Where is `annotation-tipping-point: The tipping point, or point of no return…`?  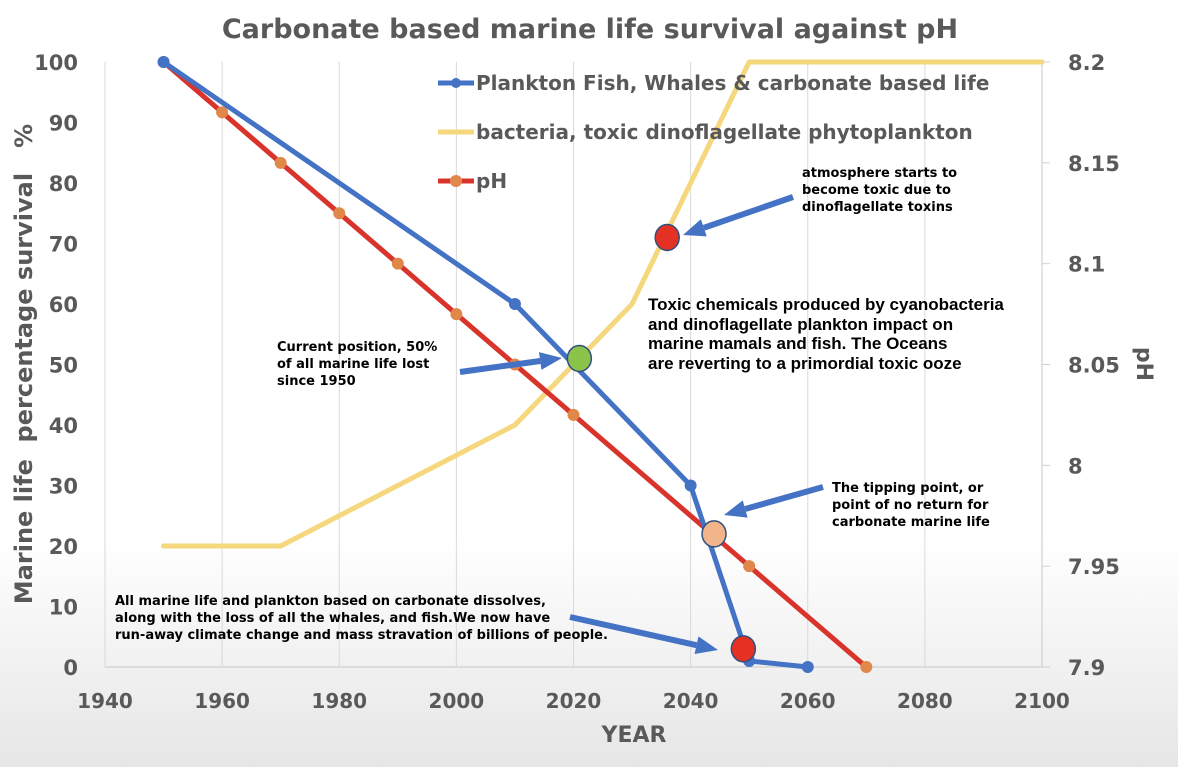 annotation-tipping-point: The tipping point, or point of no return… is located at coordinates (911, 506).